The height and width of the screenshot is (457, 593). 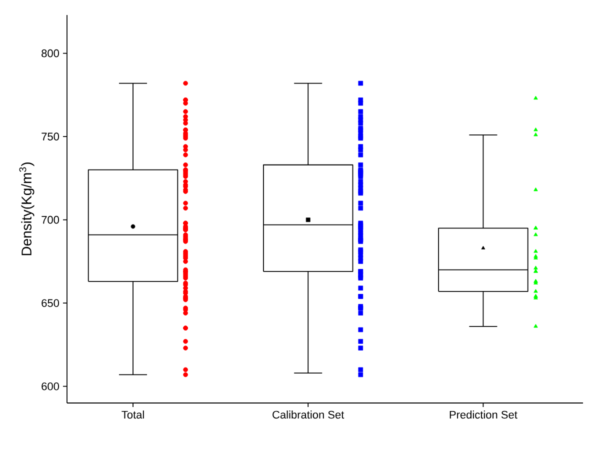 I want to click on y-tick-label: 800, so click(x=51, y=53).